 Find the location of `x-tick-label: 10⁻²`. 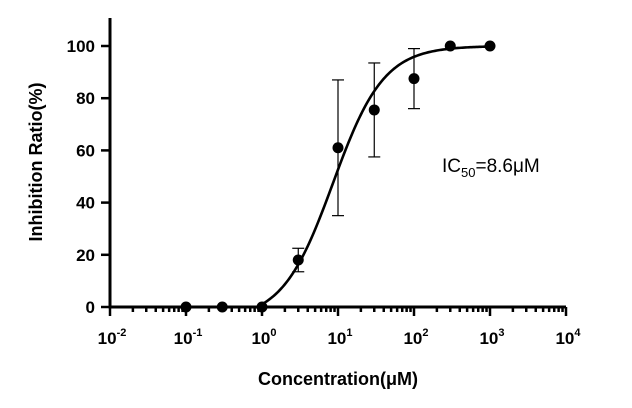

x-tick-label: 10⁻² is located at coordinates (112, 337).